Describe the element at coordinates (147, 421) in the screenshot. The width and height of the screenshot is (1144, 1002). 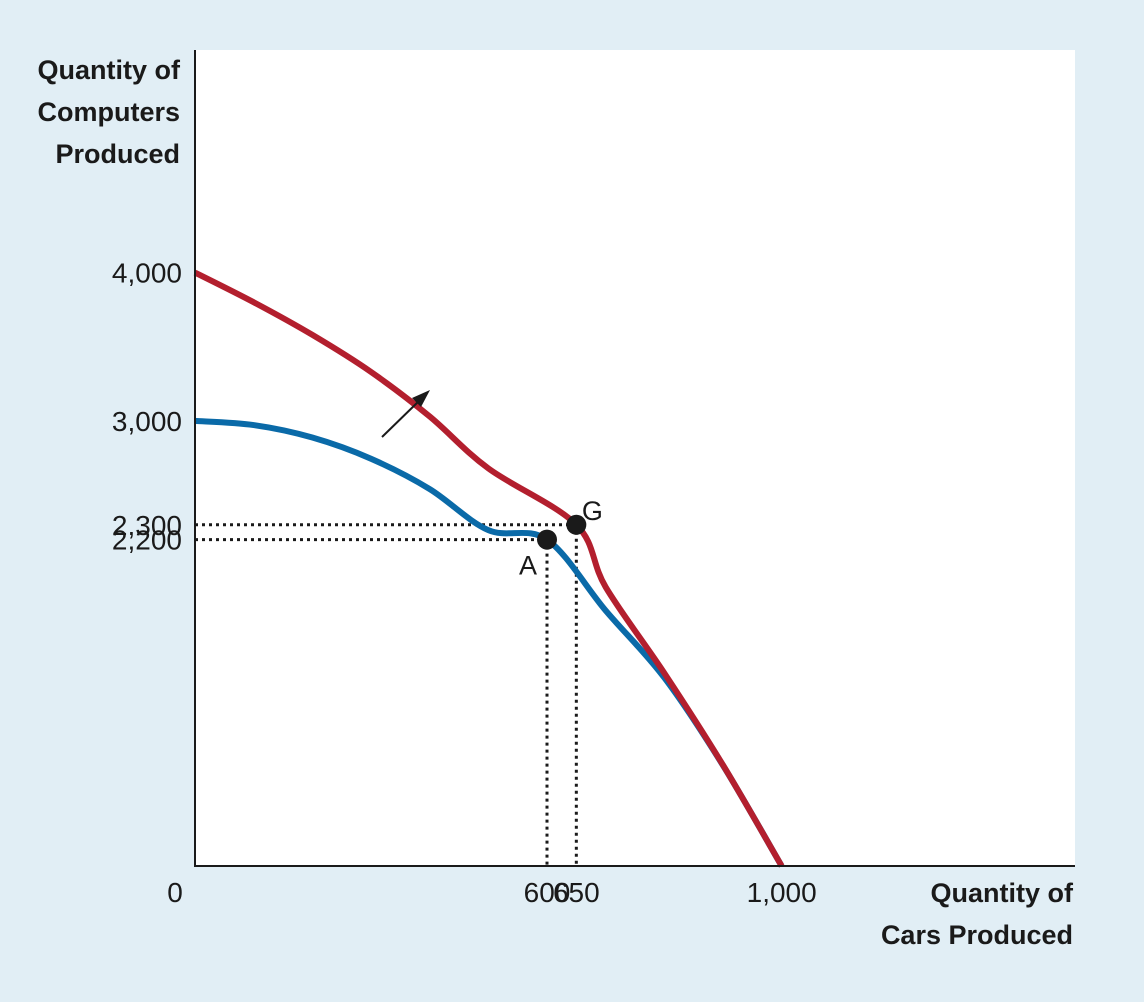
I see `y-tick-label: 3,000` at that location.